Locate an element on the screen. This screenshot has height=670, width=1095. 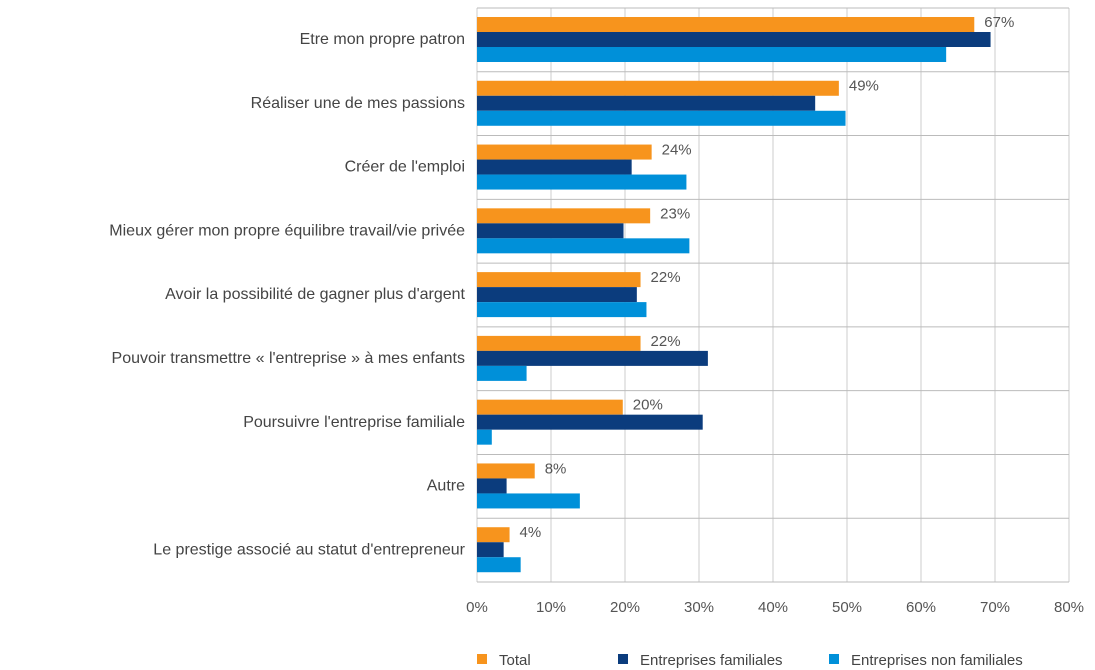
category-label: Autre is located at coordinates (446, 486).